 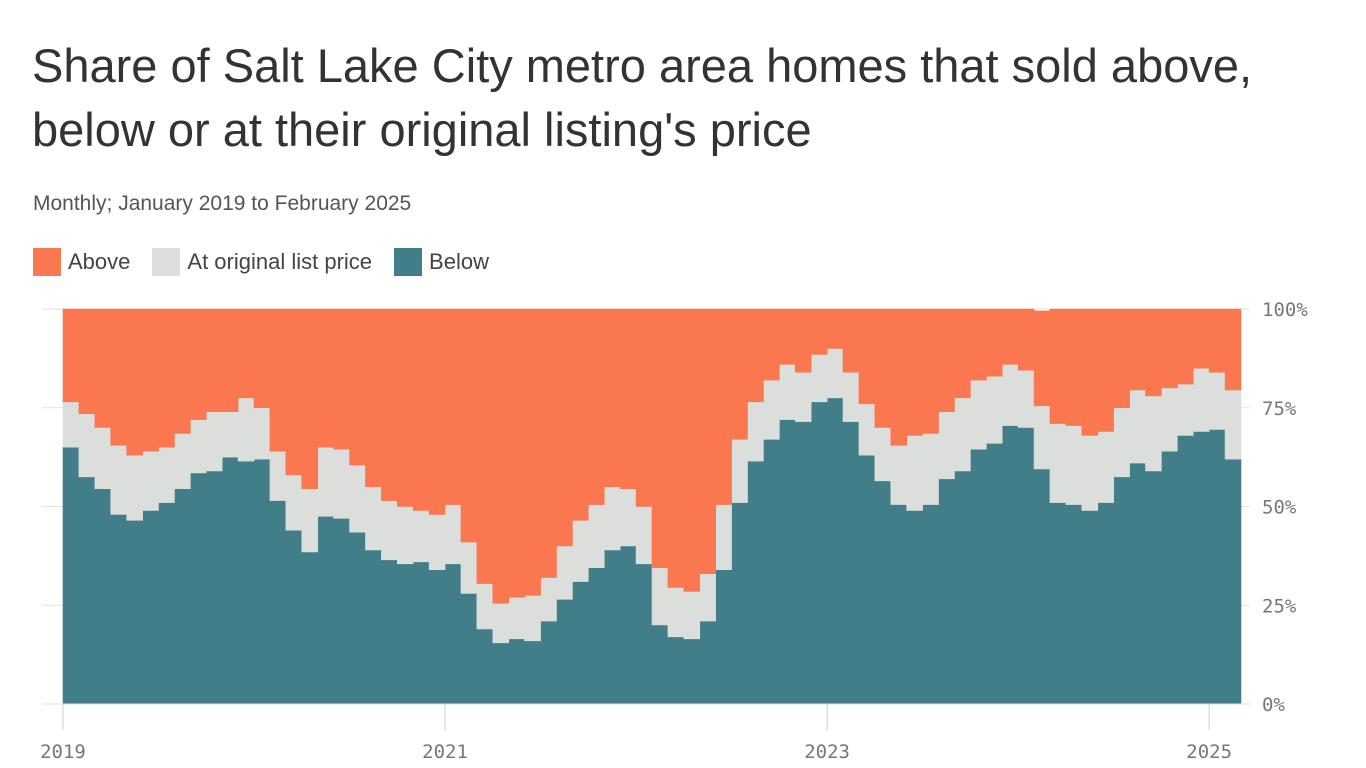 What do you see at coordinates (1273, 705) in the screenshot?
I see `y-tick-label: 0%` at bounding box center [1273, 705].